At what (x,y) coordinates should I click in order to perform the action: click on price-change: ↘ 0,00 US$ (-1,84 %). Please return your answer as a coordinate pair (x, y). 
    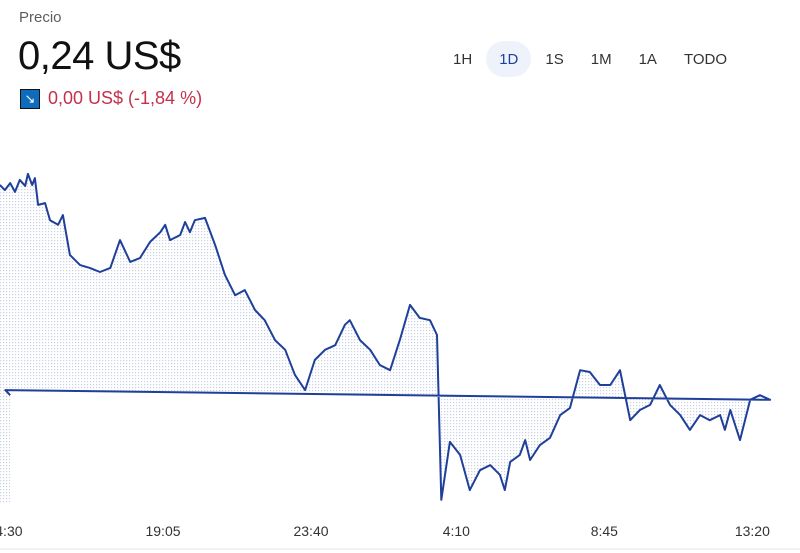
    Looking at the image, I should click on (111, 98).